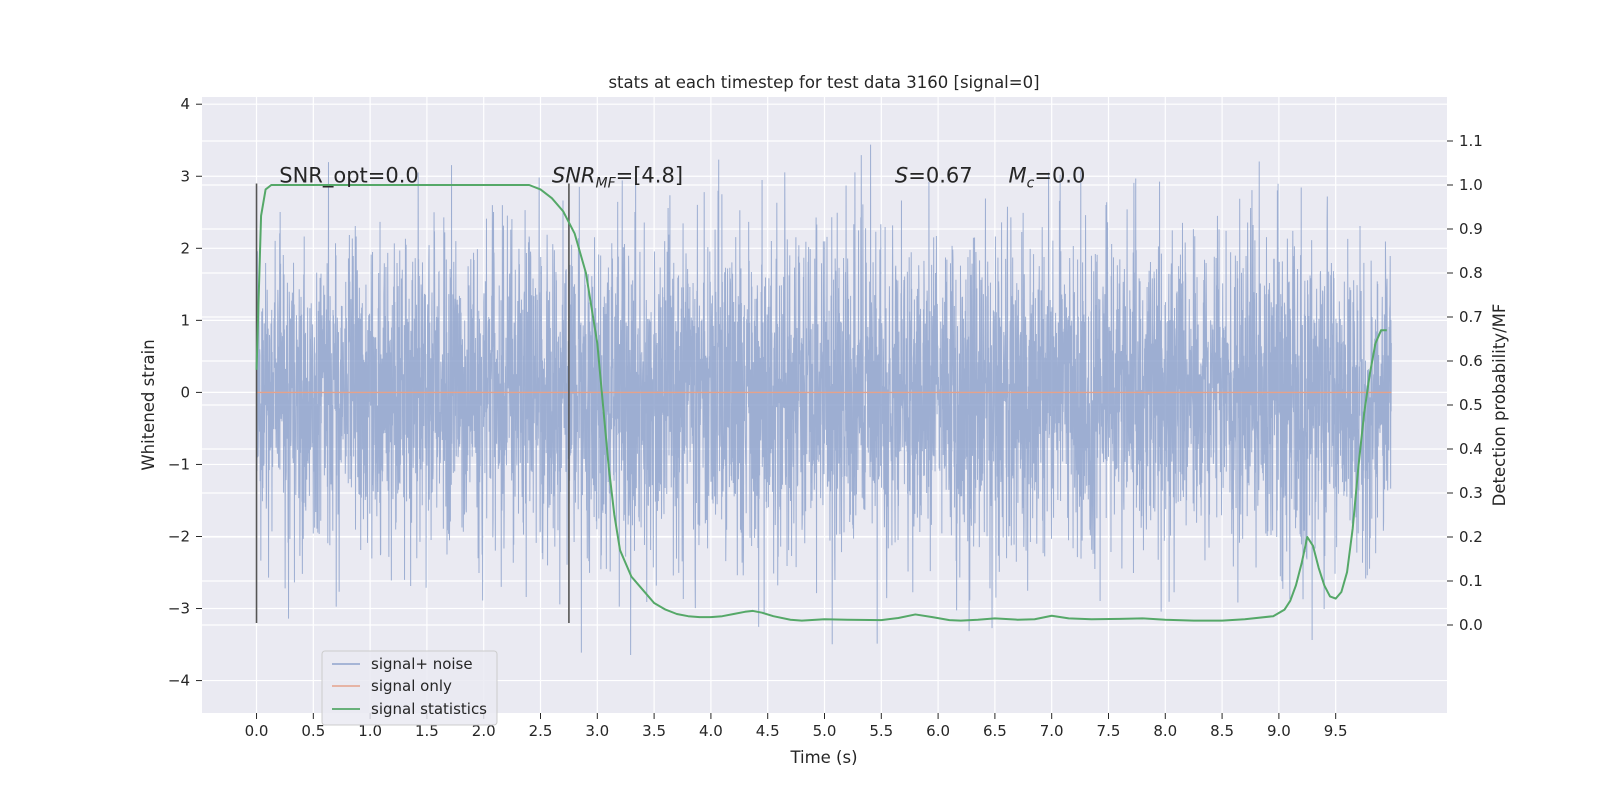 The height and width of the screenshot is (800, 1600). What do you see at coordinates (412, 403) in the screenshot?
I see `vertical-markers` at bounding box center [412, 403].